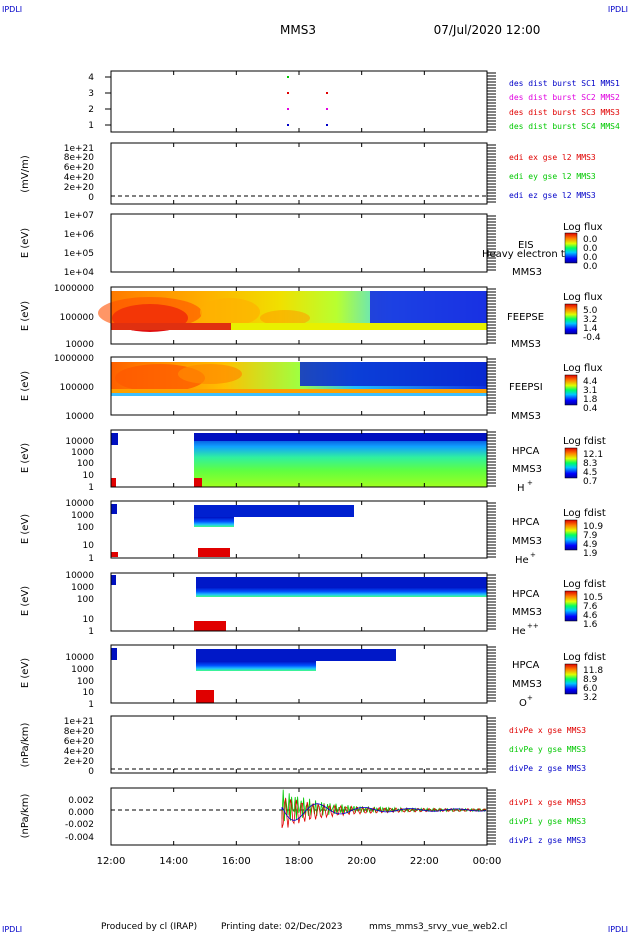 This screenshot has width=630, height=934. What do you see at coordinates (25, 174) in the screenshot?
I see `y-axis-label: (mV/m)` at bounding box center [25, 174].